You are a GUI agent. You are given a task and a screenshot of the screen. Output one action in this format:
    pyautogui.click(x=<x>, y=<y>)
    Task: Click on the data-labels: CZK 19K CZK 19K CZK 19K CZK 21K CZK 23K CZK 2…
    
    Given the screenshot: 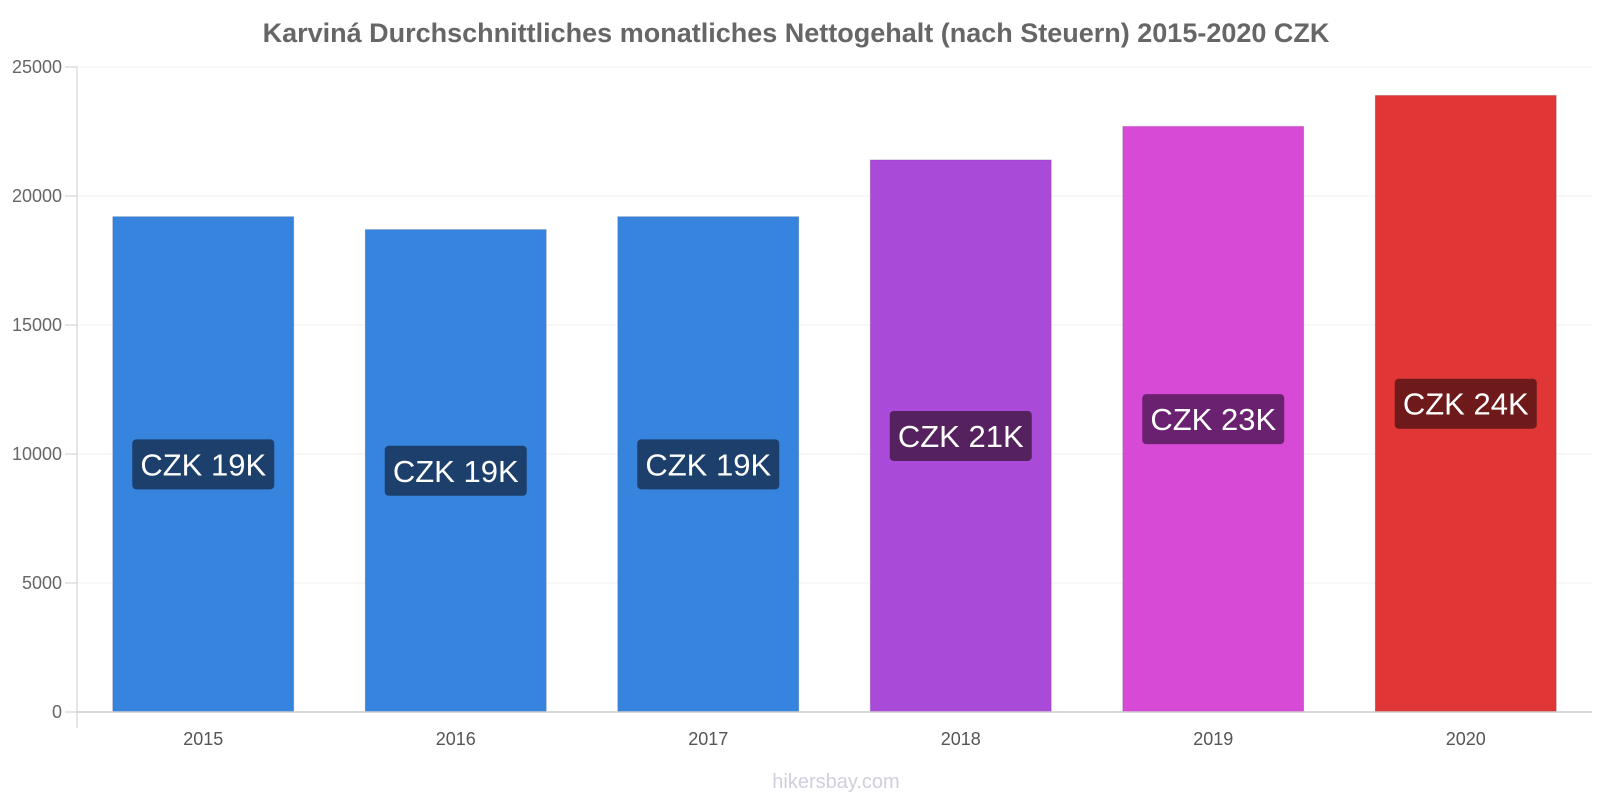 What is the action you would take?
    pyautogui.click(x=834, y=437)
    